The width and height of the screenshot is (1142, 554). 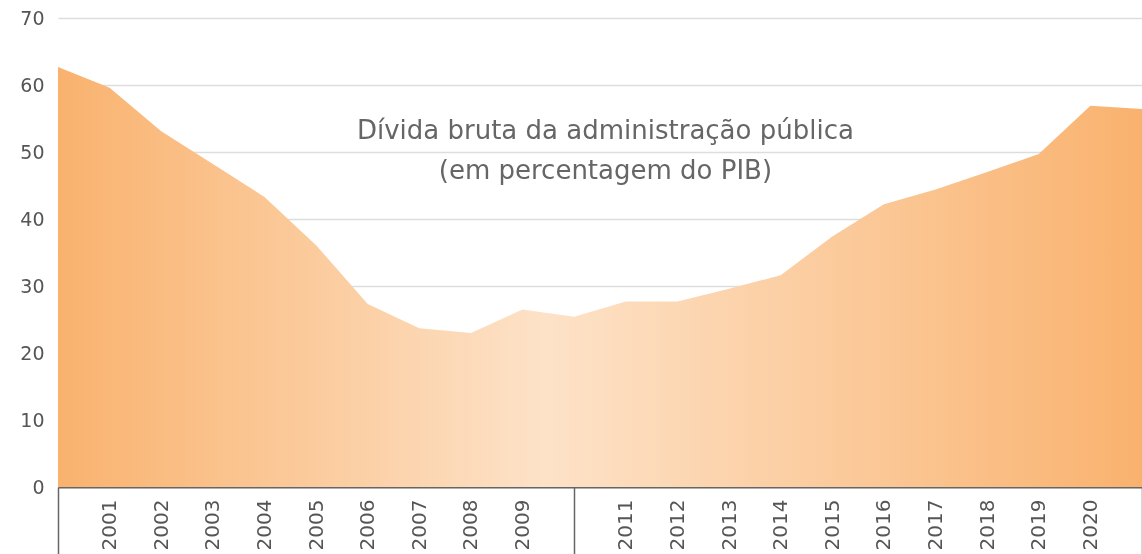 I want to click on x-tick-label: 2015, so click(x=831, y=525).